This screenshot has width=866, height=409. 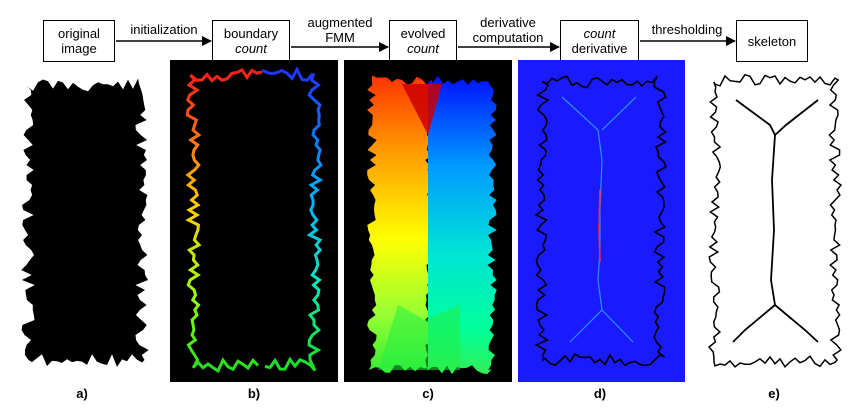 What do you see at coordinates (423, 33) in the screenshot?
I see `step-label-line1: evolved` at bounding box center [423, 33].